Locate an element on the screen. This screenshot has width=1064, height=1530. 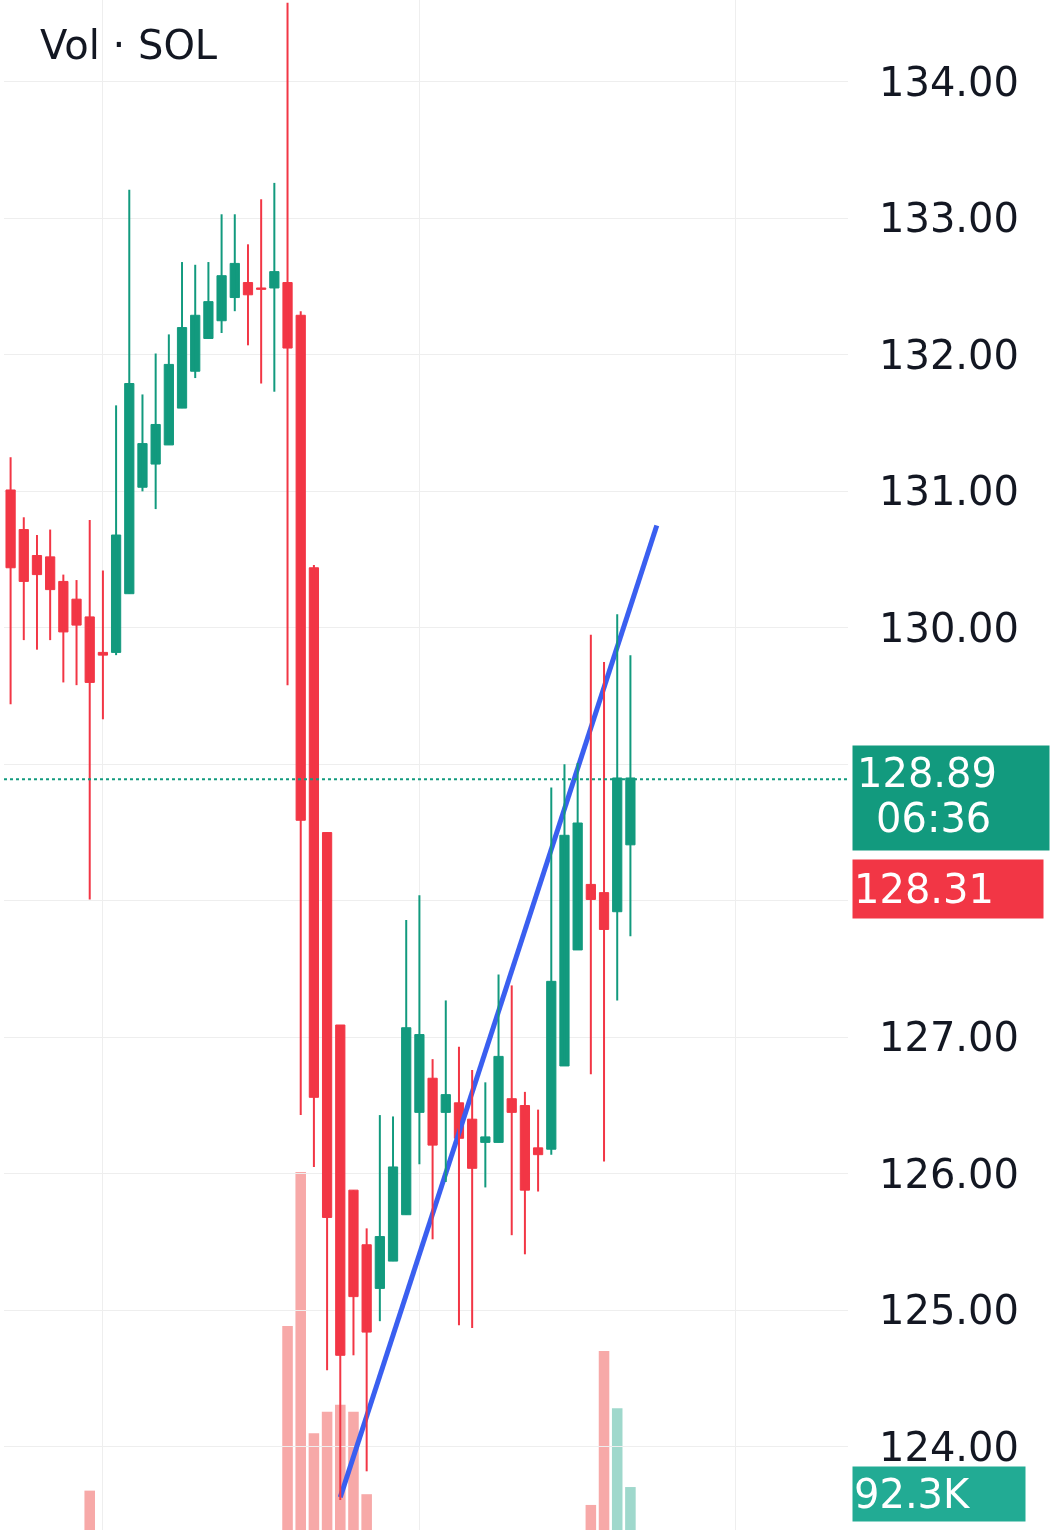
y-tick-label: 132.00 is located at coordinates (949, 354).